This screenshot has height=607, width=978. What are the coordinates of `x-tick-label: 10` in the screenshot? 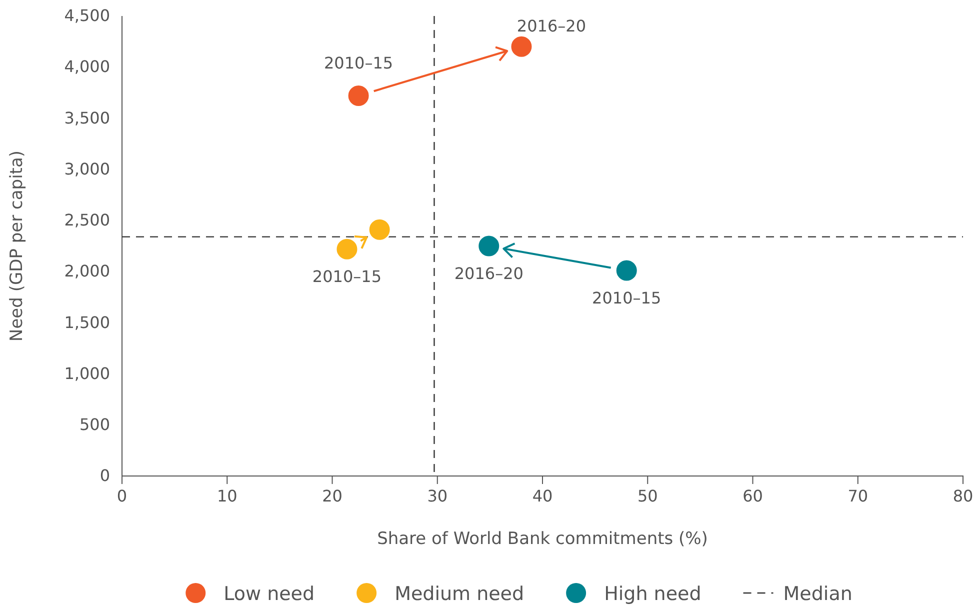 It's located at (227, 496).